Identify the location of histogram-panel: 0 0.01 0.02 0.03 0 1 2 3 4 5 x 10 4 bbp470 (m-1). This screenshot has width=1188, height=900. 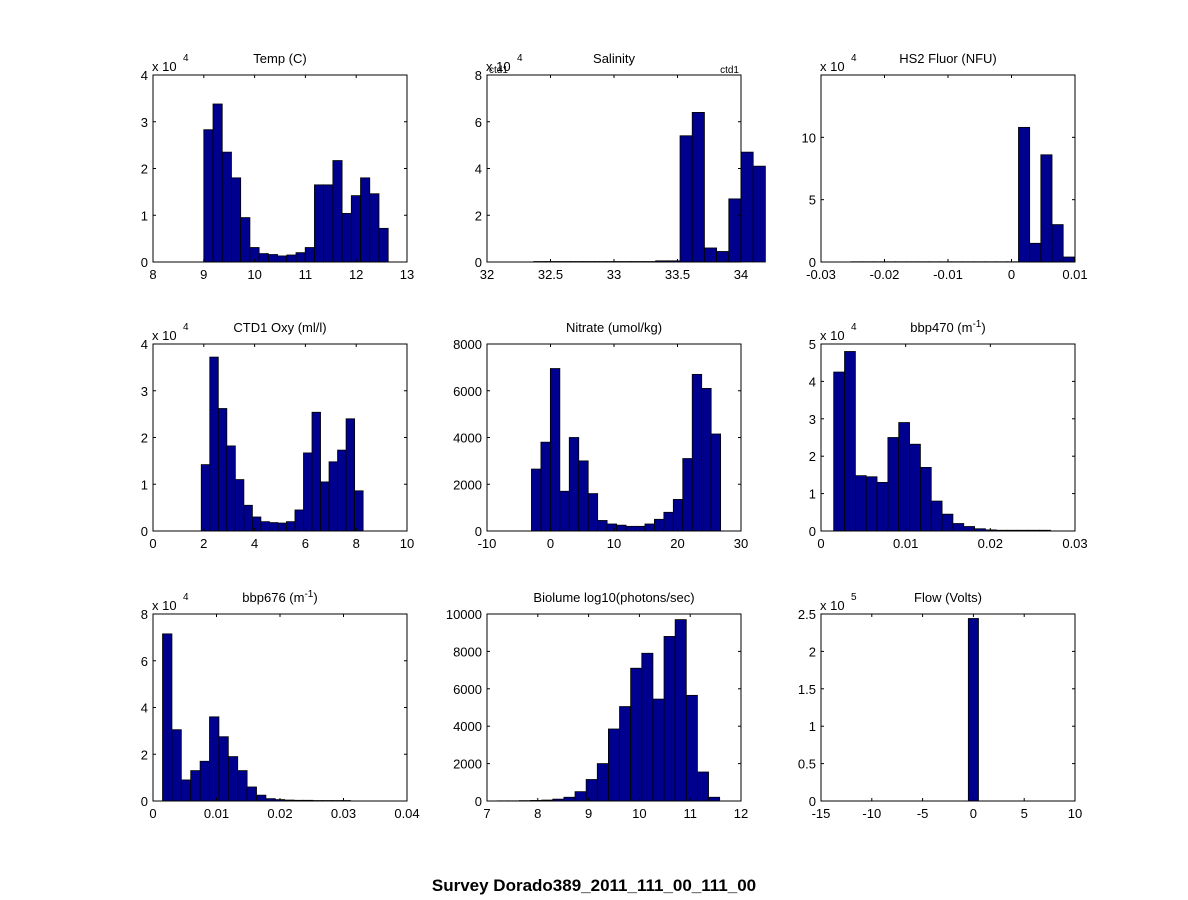
(948, 435).